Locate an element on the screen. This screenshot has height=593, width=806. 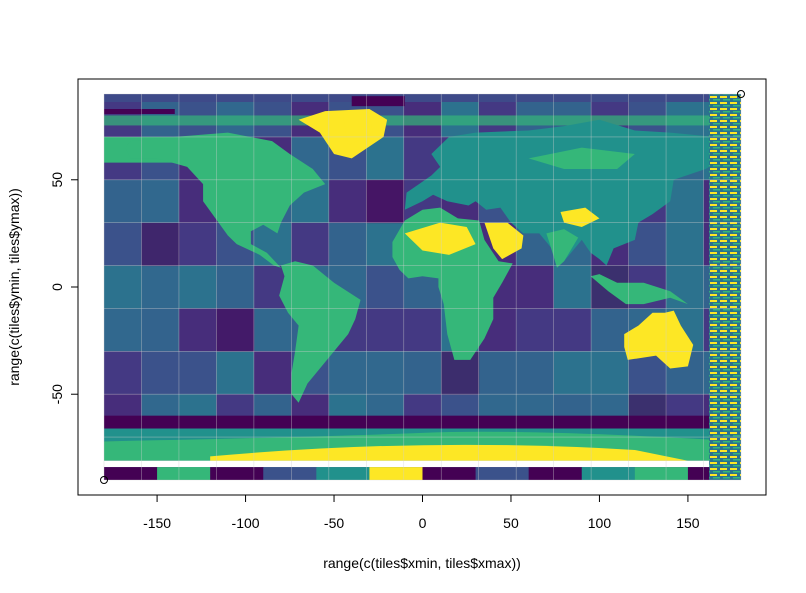
x-axis: -150 -100 -50 0 50 100 150 is located at coordinates (421, 512).